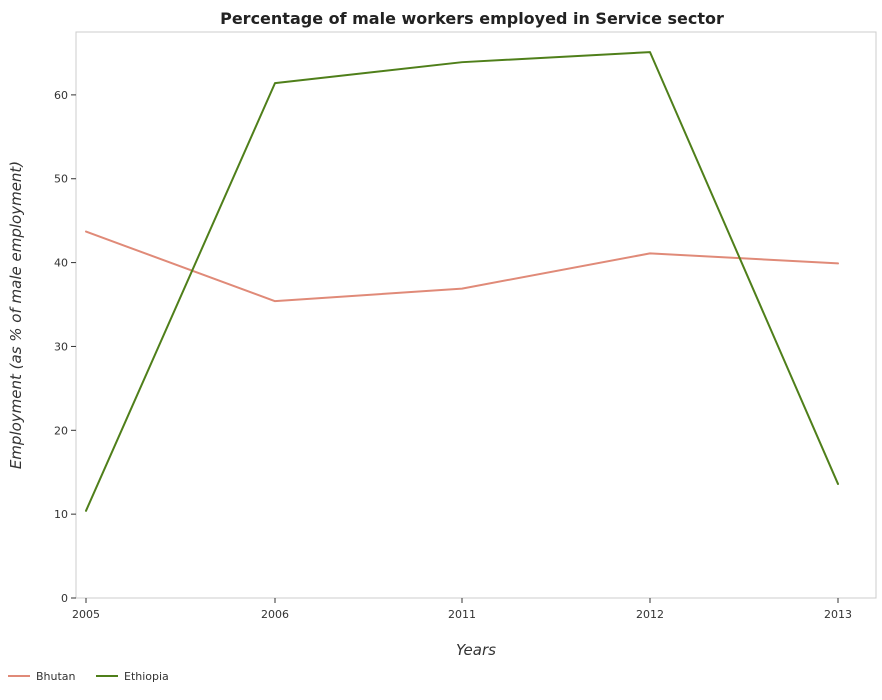 Image resolution: width=882 pixels, height=700 pixels. I want to click on series-line-bhutan, so click(462, 266).